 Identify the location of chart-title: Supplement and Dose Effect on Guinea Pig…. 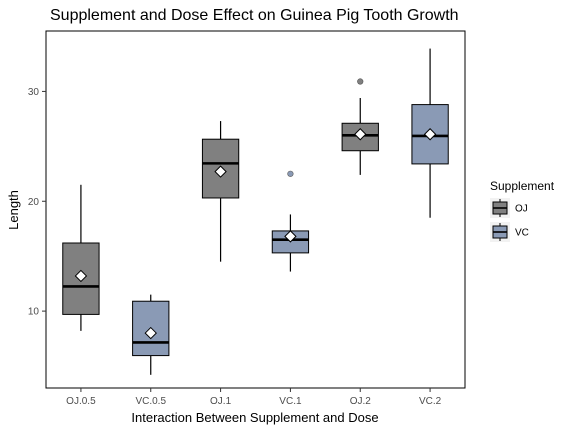
(254, 15).